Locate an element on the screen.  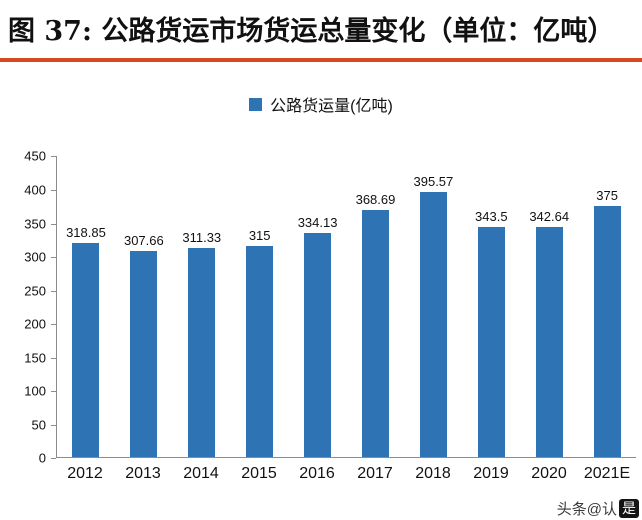
legend-swatch is located at coordinates (256, 104).